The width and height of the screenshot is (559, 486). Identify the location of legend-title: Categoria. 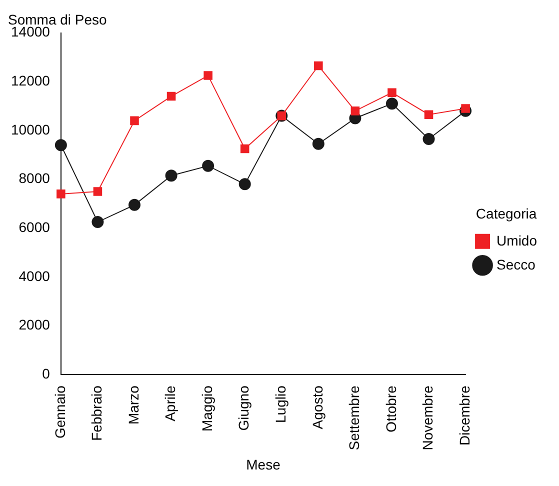
(506, 213).